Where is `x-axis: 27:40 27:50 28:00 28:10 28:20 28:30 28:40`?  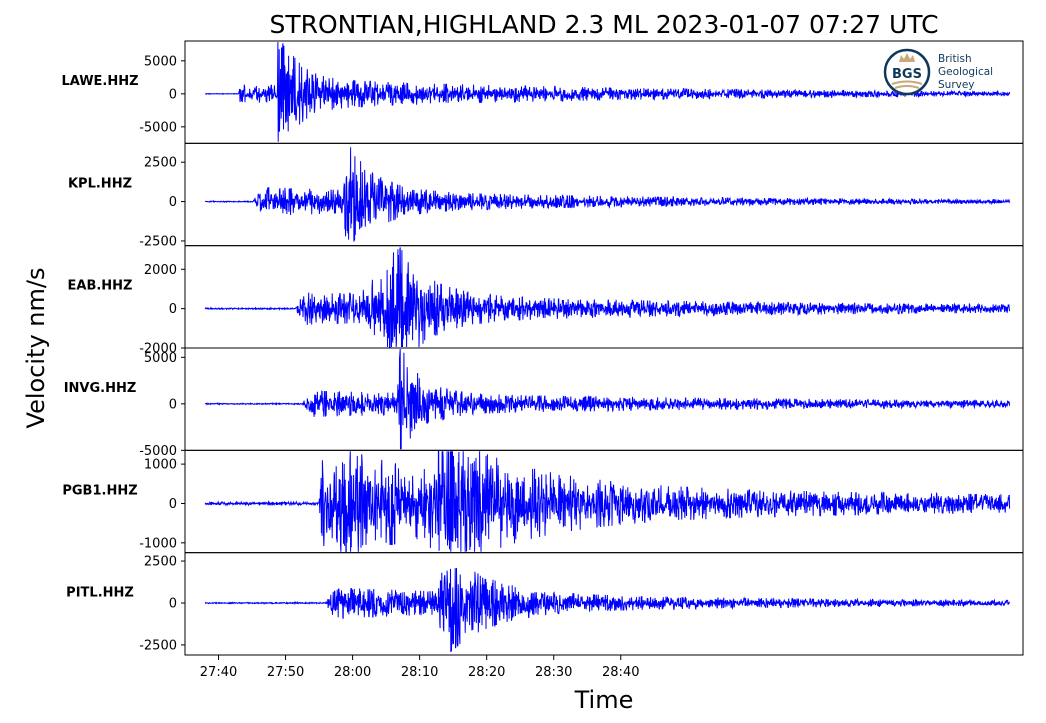
x-axis: 27:40 27:50 28:00 28:10 28:20 28:30 28:40 is located at coordinates (419, 667).